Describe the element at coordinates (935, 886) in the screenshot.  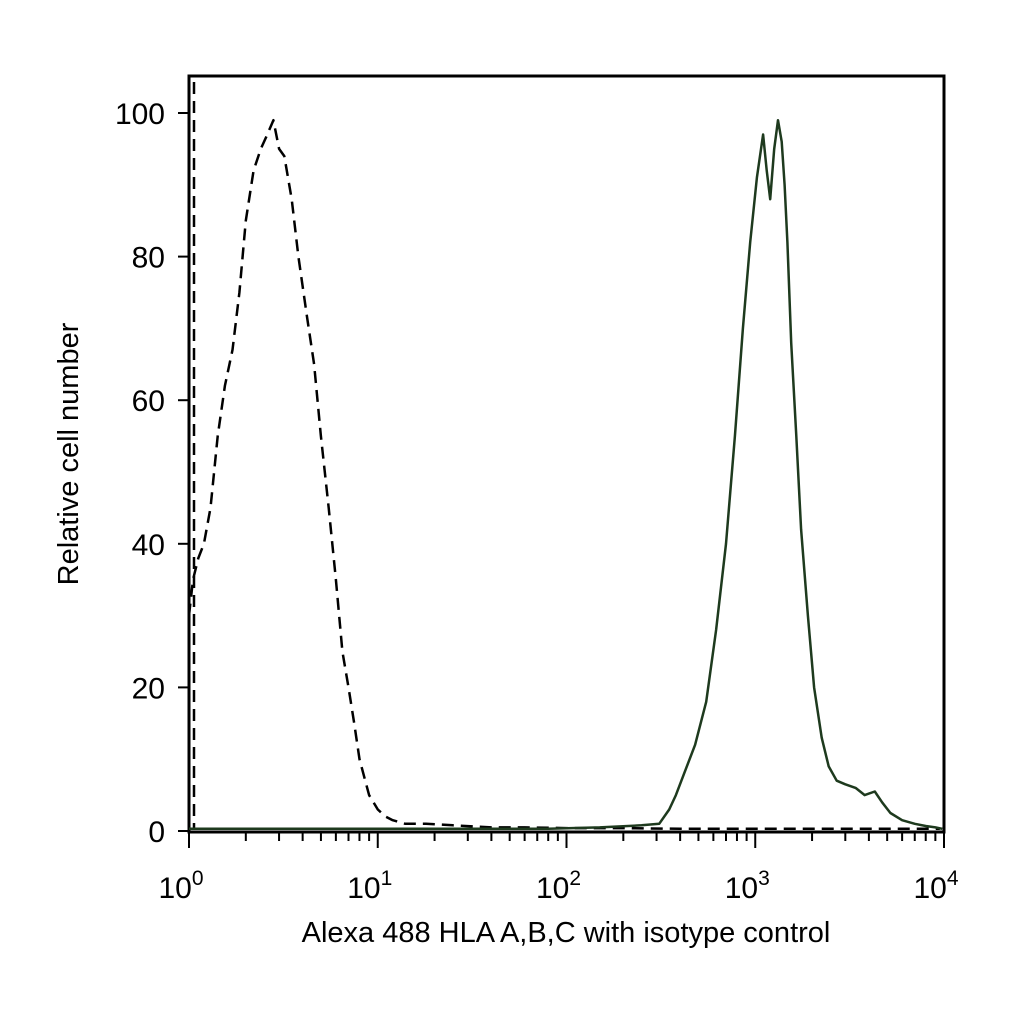
I see `x-tick-label: 10⁴` at that location.